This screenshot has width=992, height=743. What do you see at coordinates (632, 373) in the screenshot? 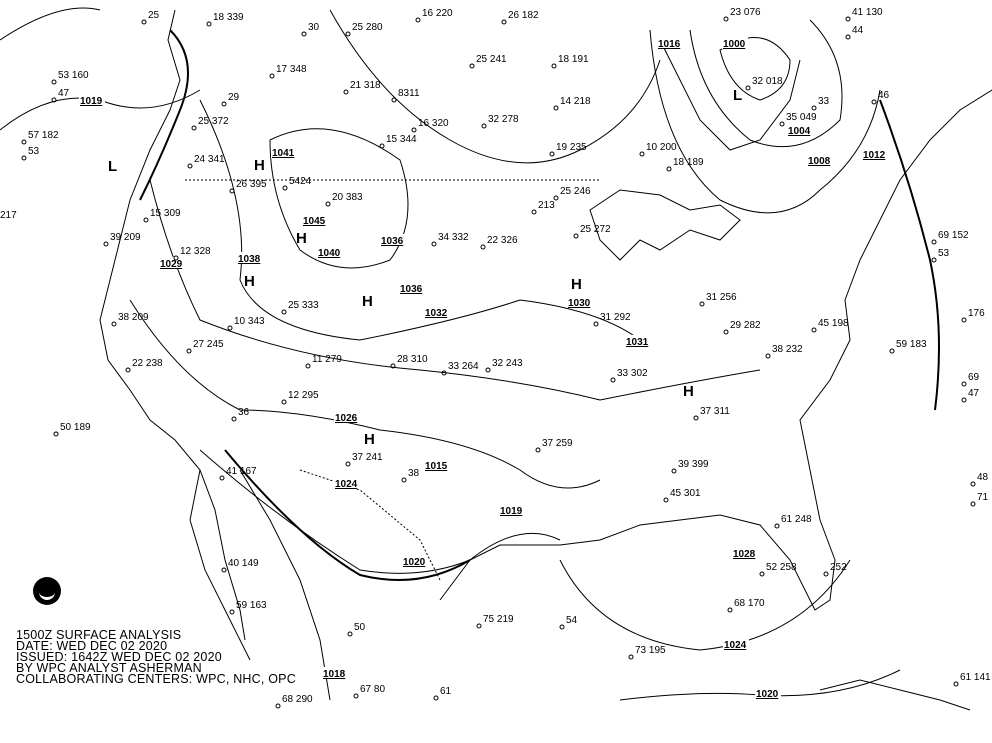
I see `station-observation: 33 302` at bounding box center [632, 373].